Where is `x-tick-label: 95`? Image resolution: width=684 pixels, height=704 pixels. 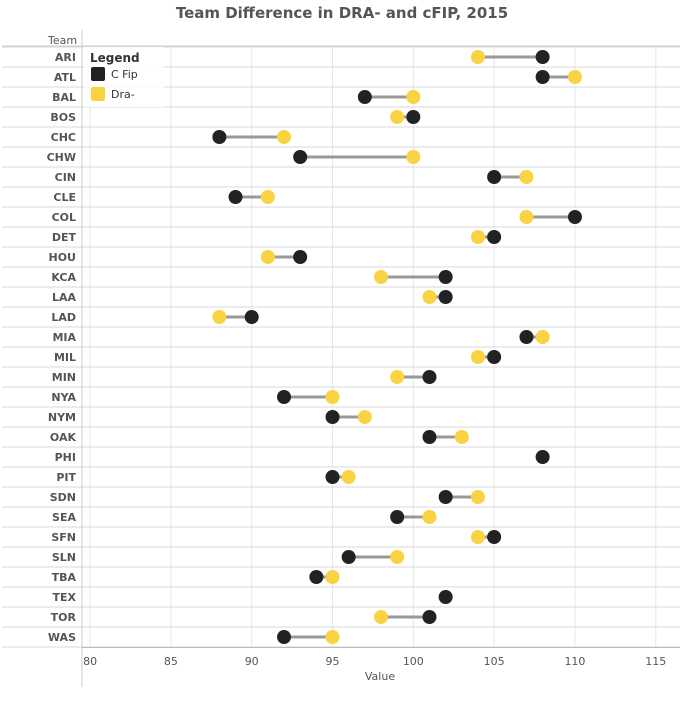
x-tick-label: 95 is located at coordinates (333, 661).